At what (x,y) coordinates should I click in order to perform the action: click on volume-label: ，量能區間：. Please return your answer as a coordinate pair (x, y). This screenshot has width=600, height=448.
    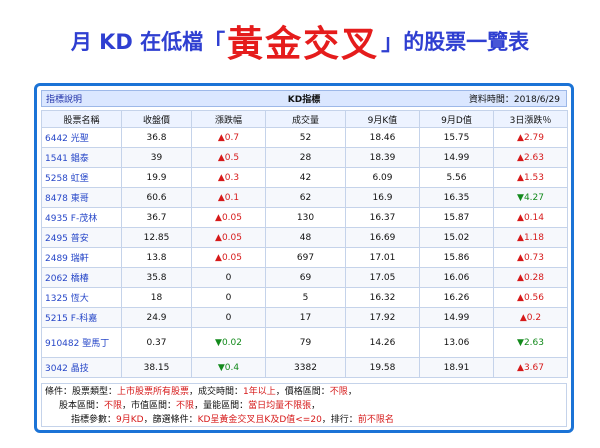
    Looking at the image, I should click on (221, 406).